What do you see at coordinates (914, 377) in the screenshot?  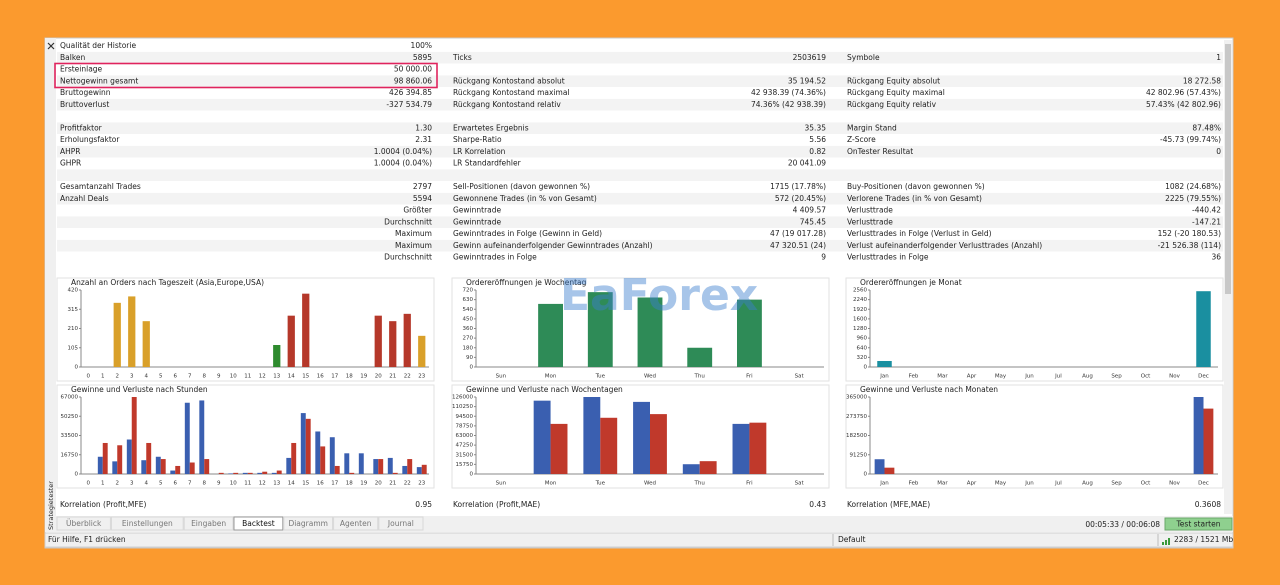 I see `x-tick-label: Feb` at bounding box center [914, 377].